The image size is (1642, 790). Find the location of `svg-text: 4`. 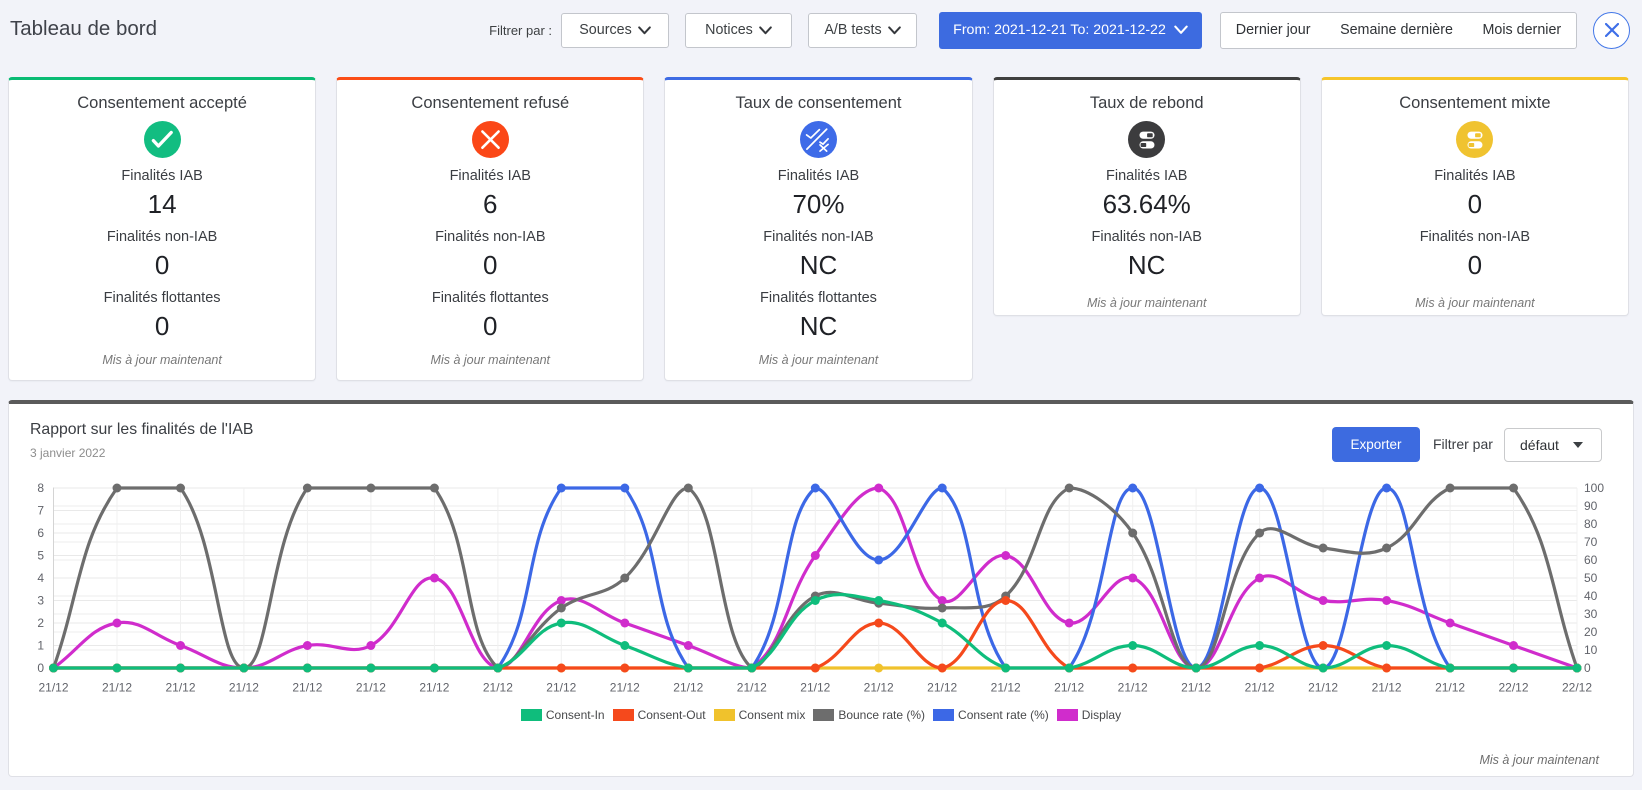

svg-text: 4 is located at coordinates (40, 578).